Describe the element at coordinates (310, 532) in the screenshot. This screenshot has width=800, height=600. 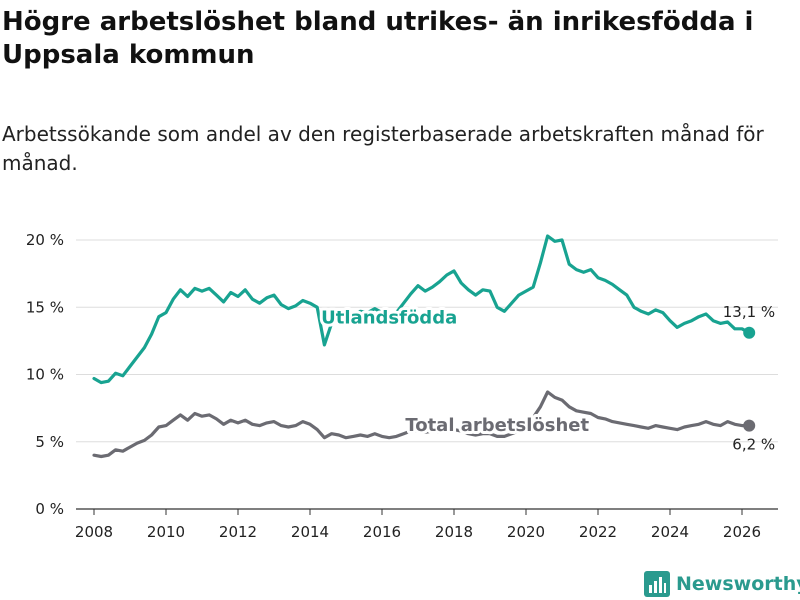
I see `x-tick-label: 2014` at that location.